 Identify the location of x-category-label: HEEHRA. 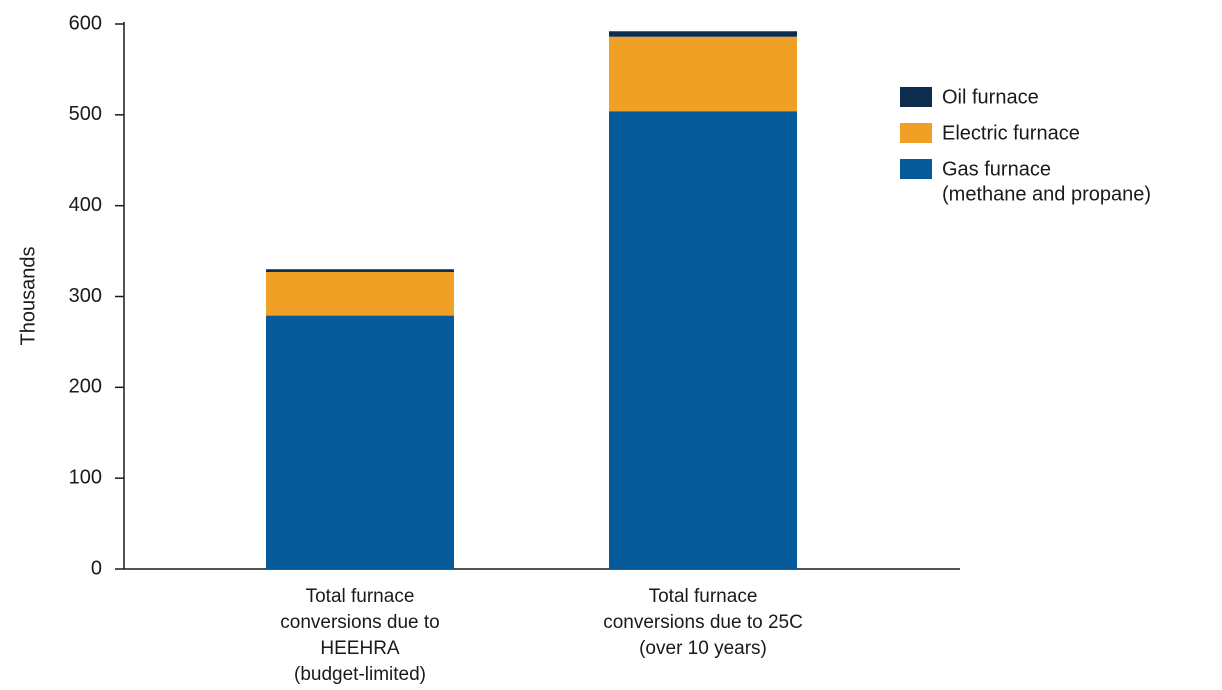
(360, 648).